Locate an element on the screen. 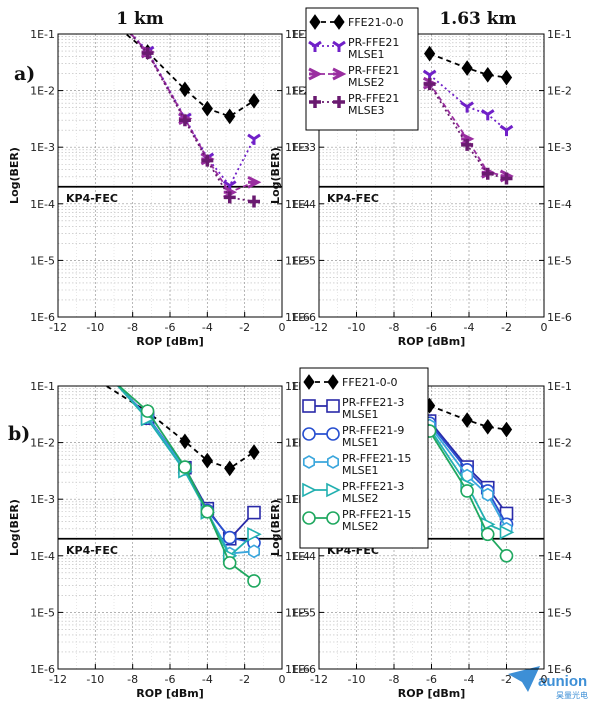 The image size is (613, 713). legend-label: MLSE2 is located at coordinates (366, 82).